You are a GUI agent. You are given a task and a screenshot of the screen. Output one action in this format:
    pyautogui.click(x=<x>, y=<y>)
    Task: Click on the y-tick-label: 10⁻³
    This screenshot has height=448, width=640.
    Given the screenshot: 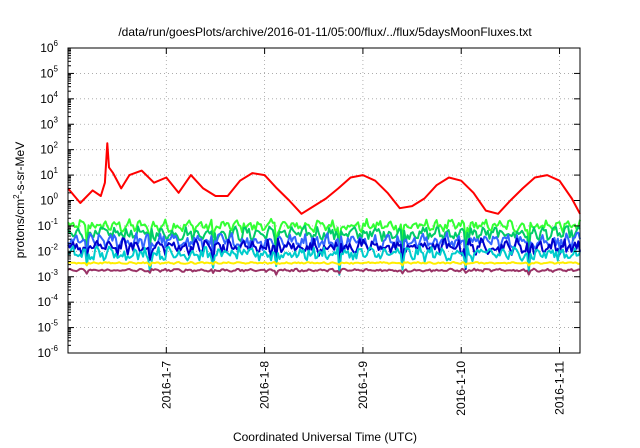 What is the action you would take?
    pyautogui.click(x=48, y=276)
    